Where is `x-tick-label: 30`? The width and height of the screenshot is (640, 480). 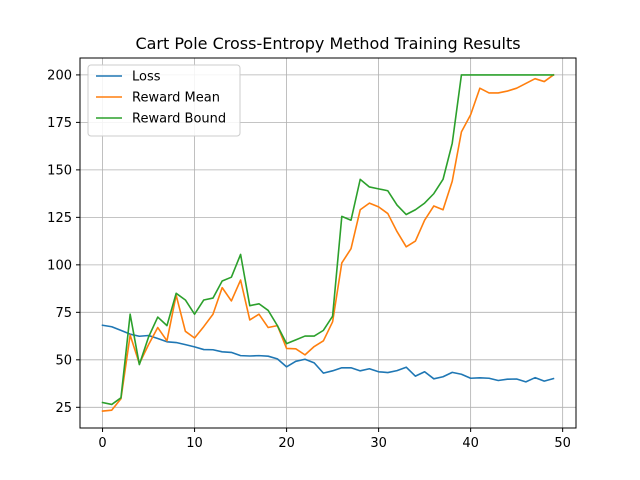 x-tick-label: 30 is located at coordinates (378, 443).